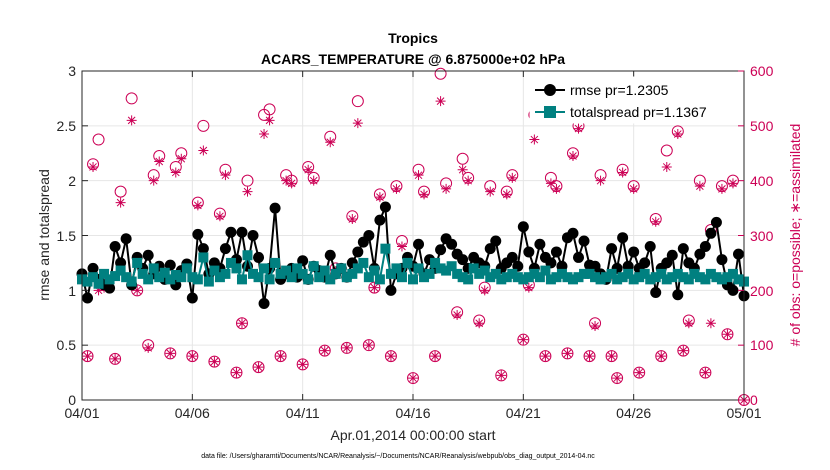 This screenshot has height=470, width=830. I want to click on y-left-tick-label: 1.5, so click(67, 236).